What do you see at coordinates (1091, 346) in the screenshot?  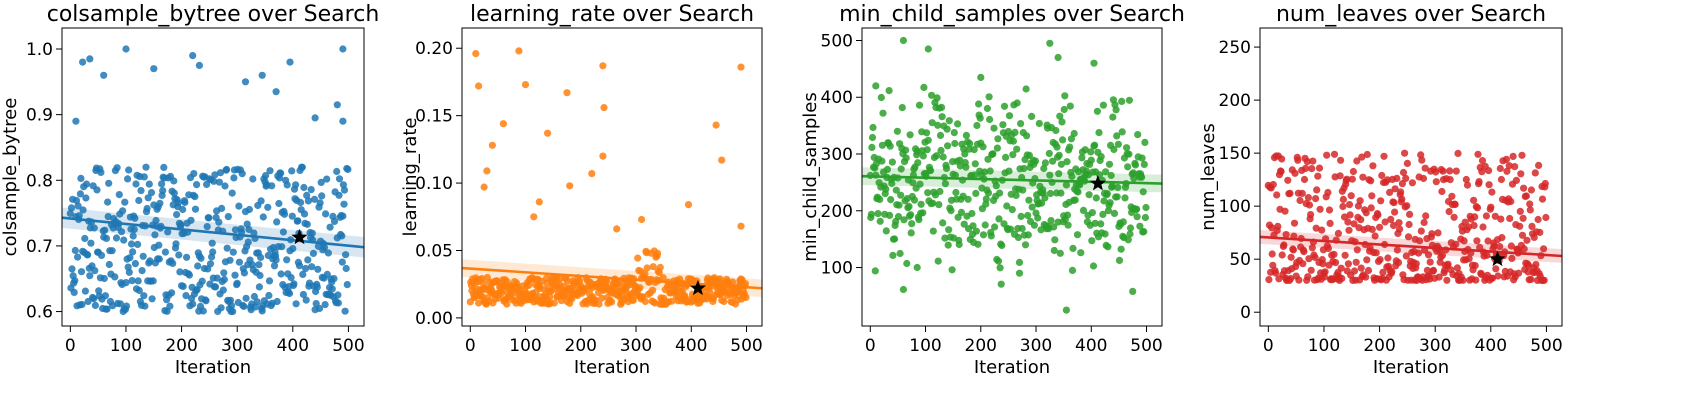 I see `x-tick-label: 400` at bounding box center [1091, 346].